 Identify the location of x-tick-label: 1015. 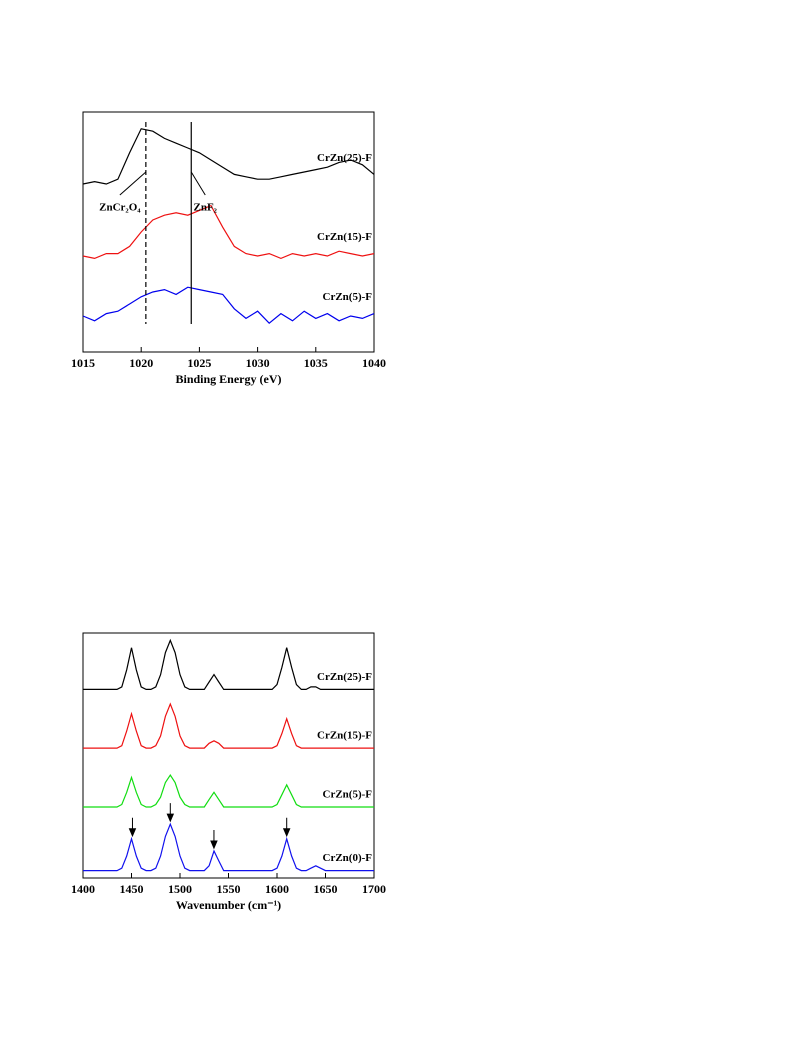
(83, 363).